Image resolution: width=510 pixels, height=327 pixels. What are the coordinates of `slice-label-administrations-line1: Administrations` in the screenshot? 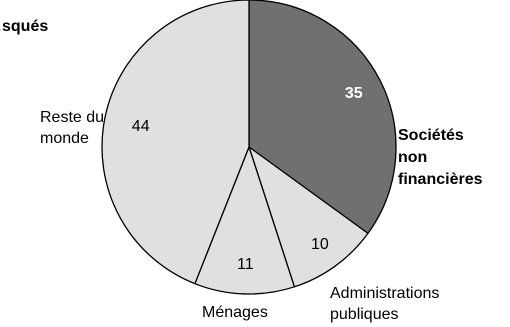 It's located at (385, 293).